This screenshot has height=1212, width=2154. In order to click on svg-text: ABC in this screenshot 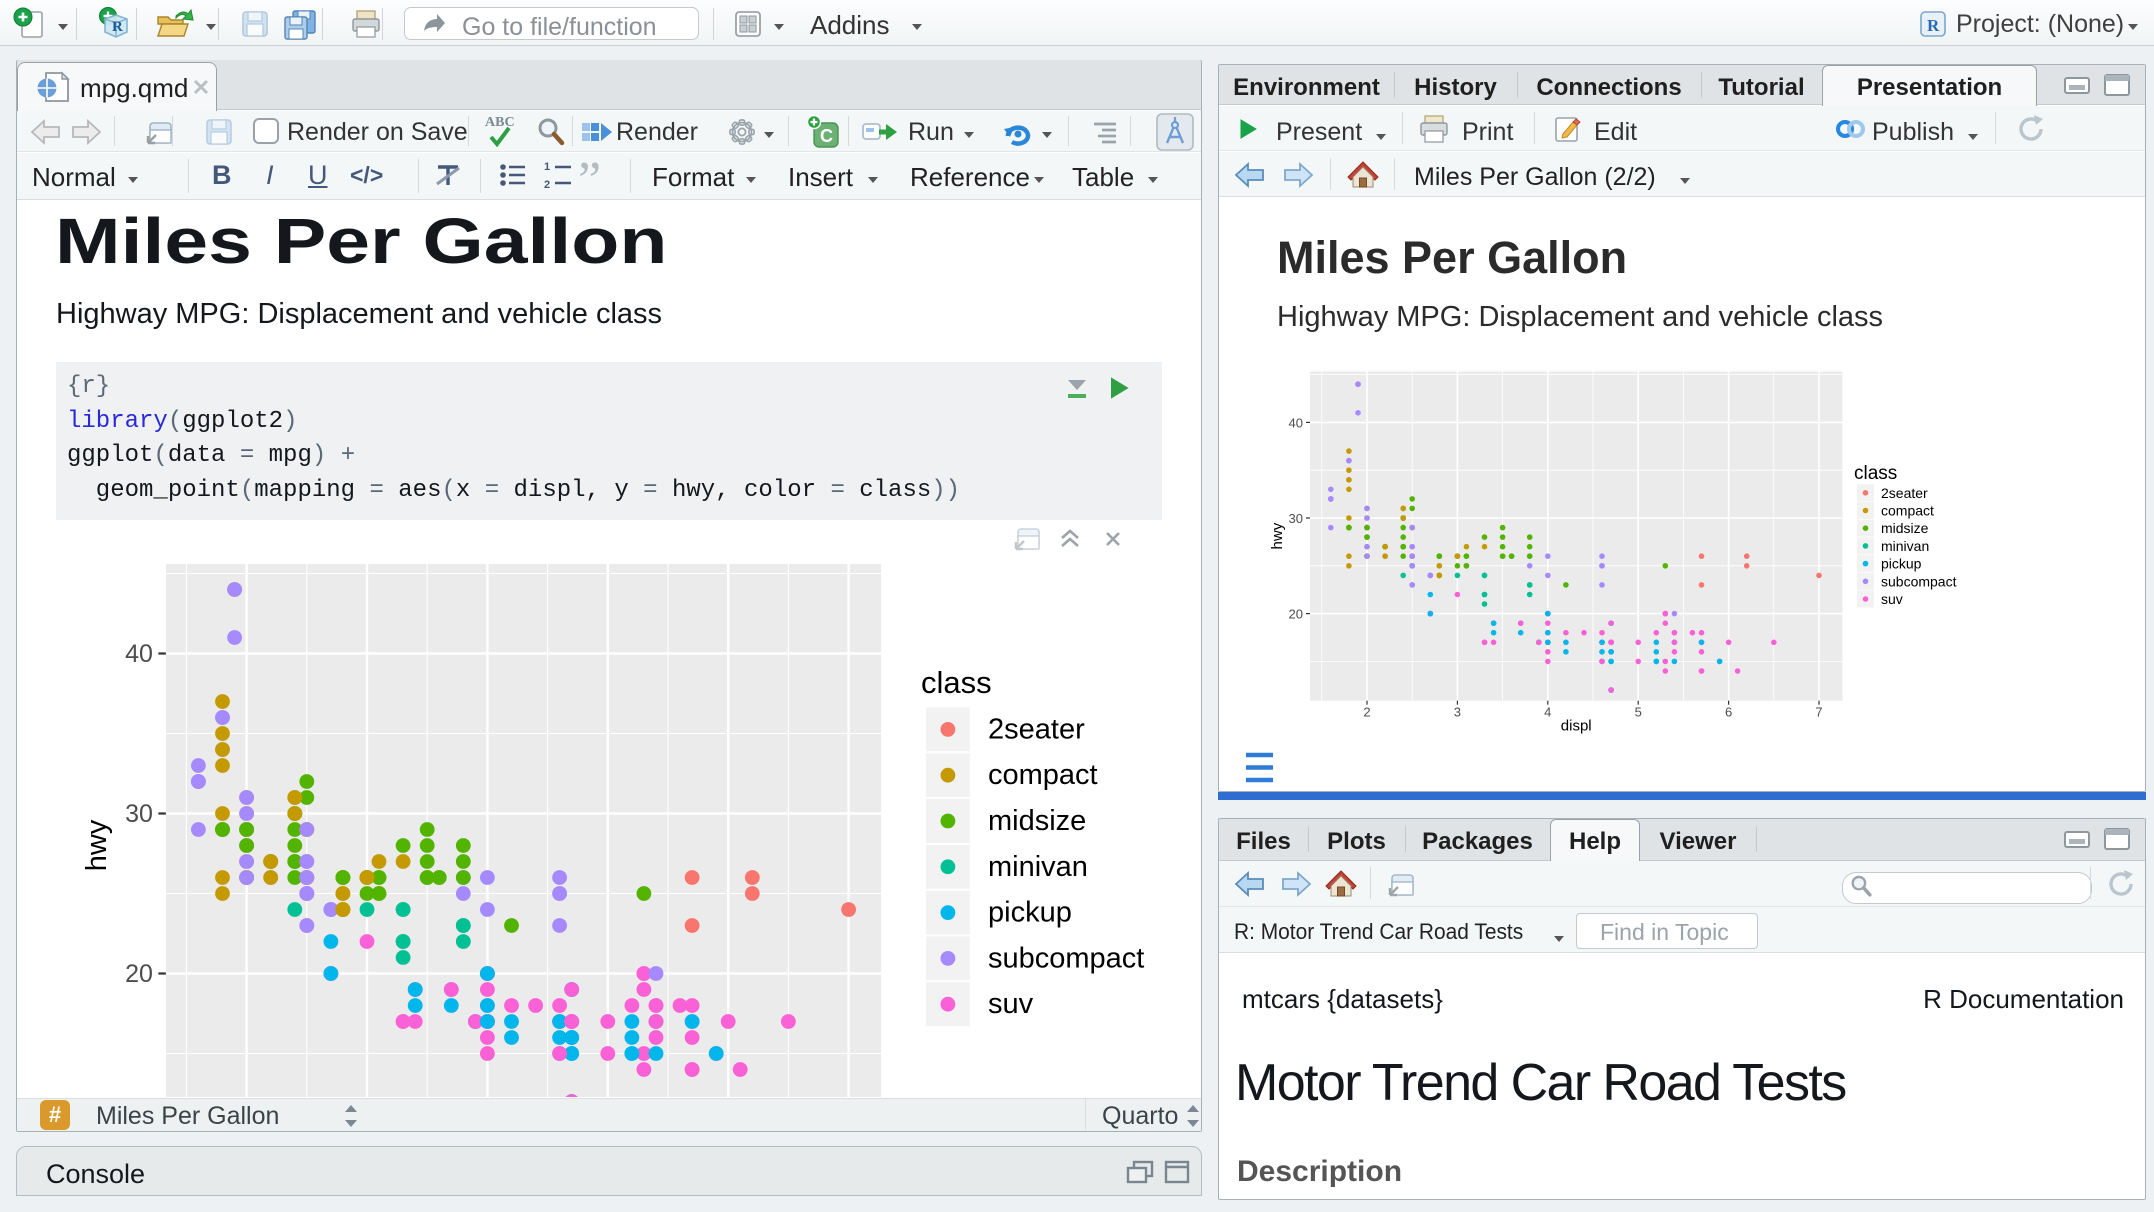, I will do `click(500, 122)`.